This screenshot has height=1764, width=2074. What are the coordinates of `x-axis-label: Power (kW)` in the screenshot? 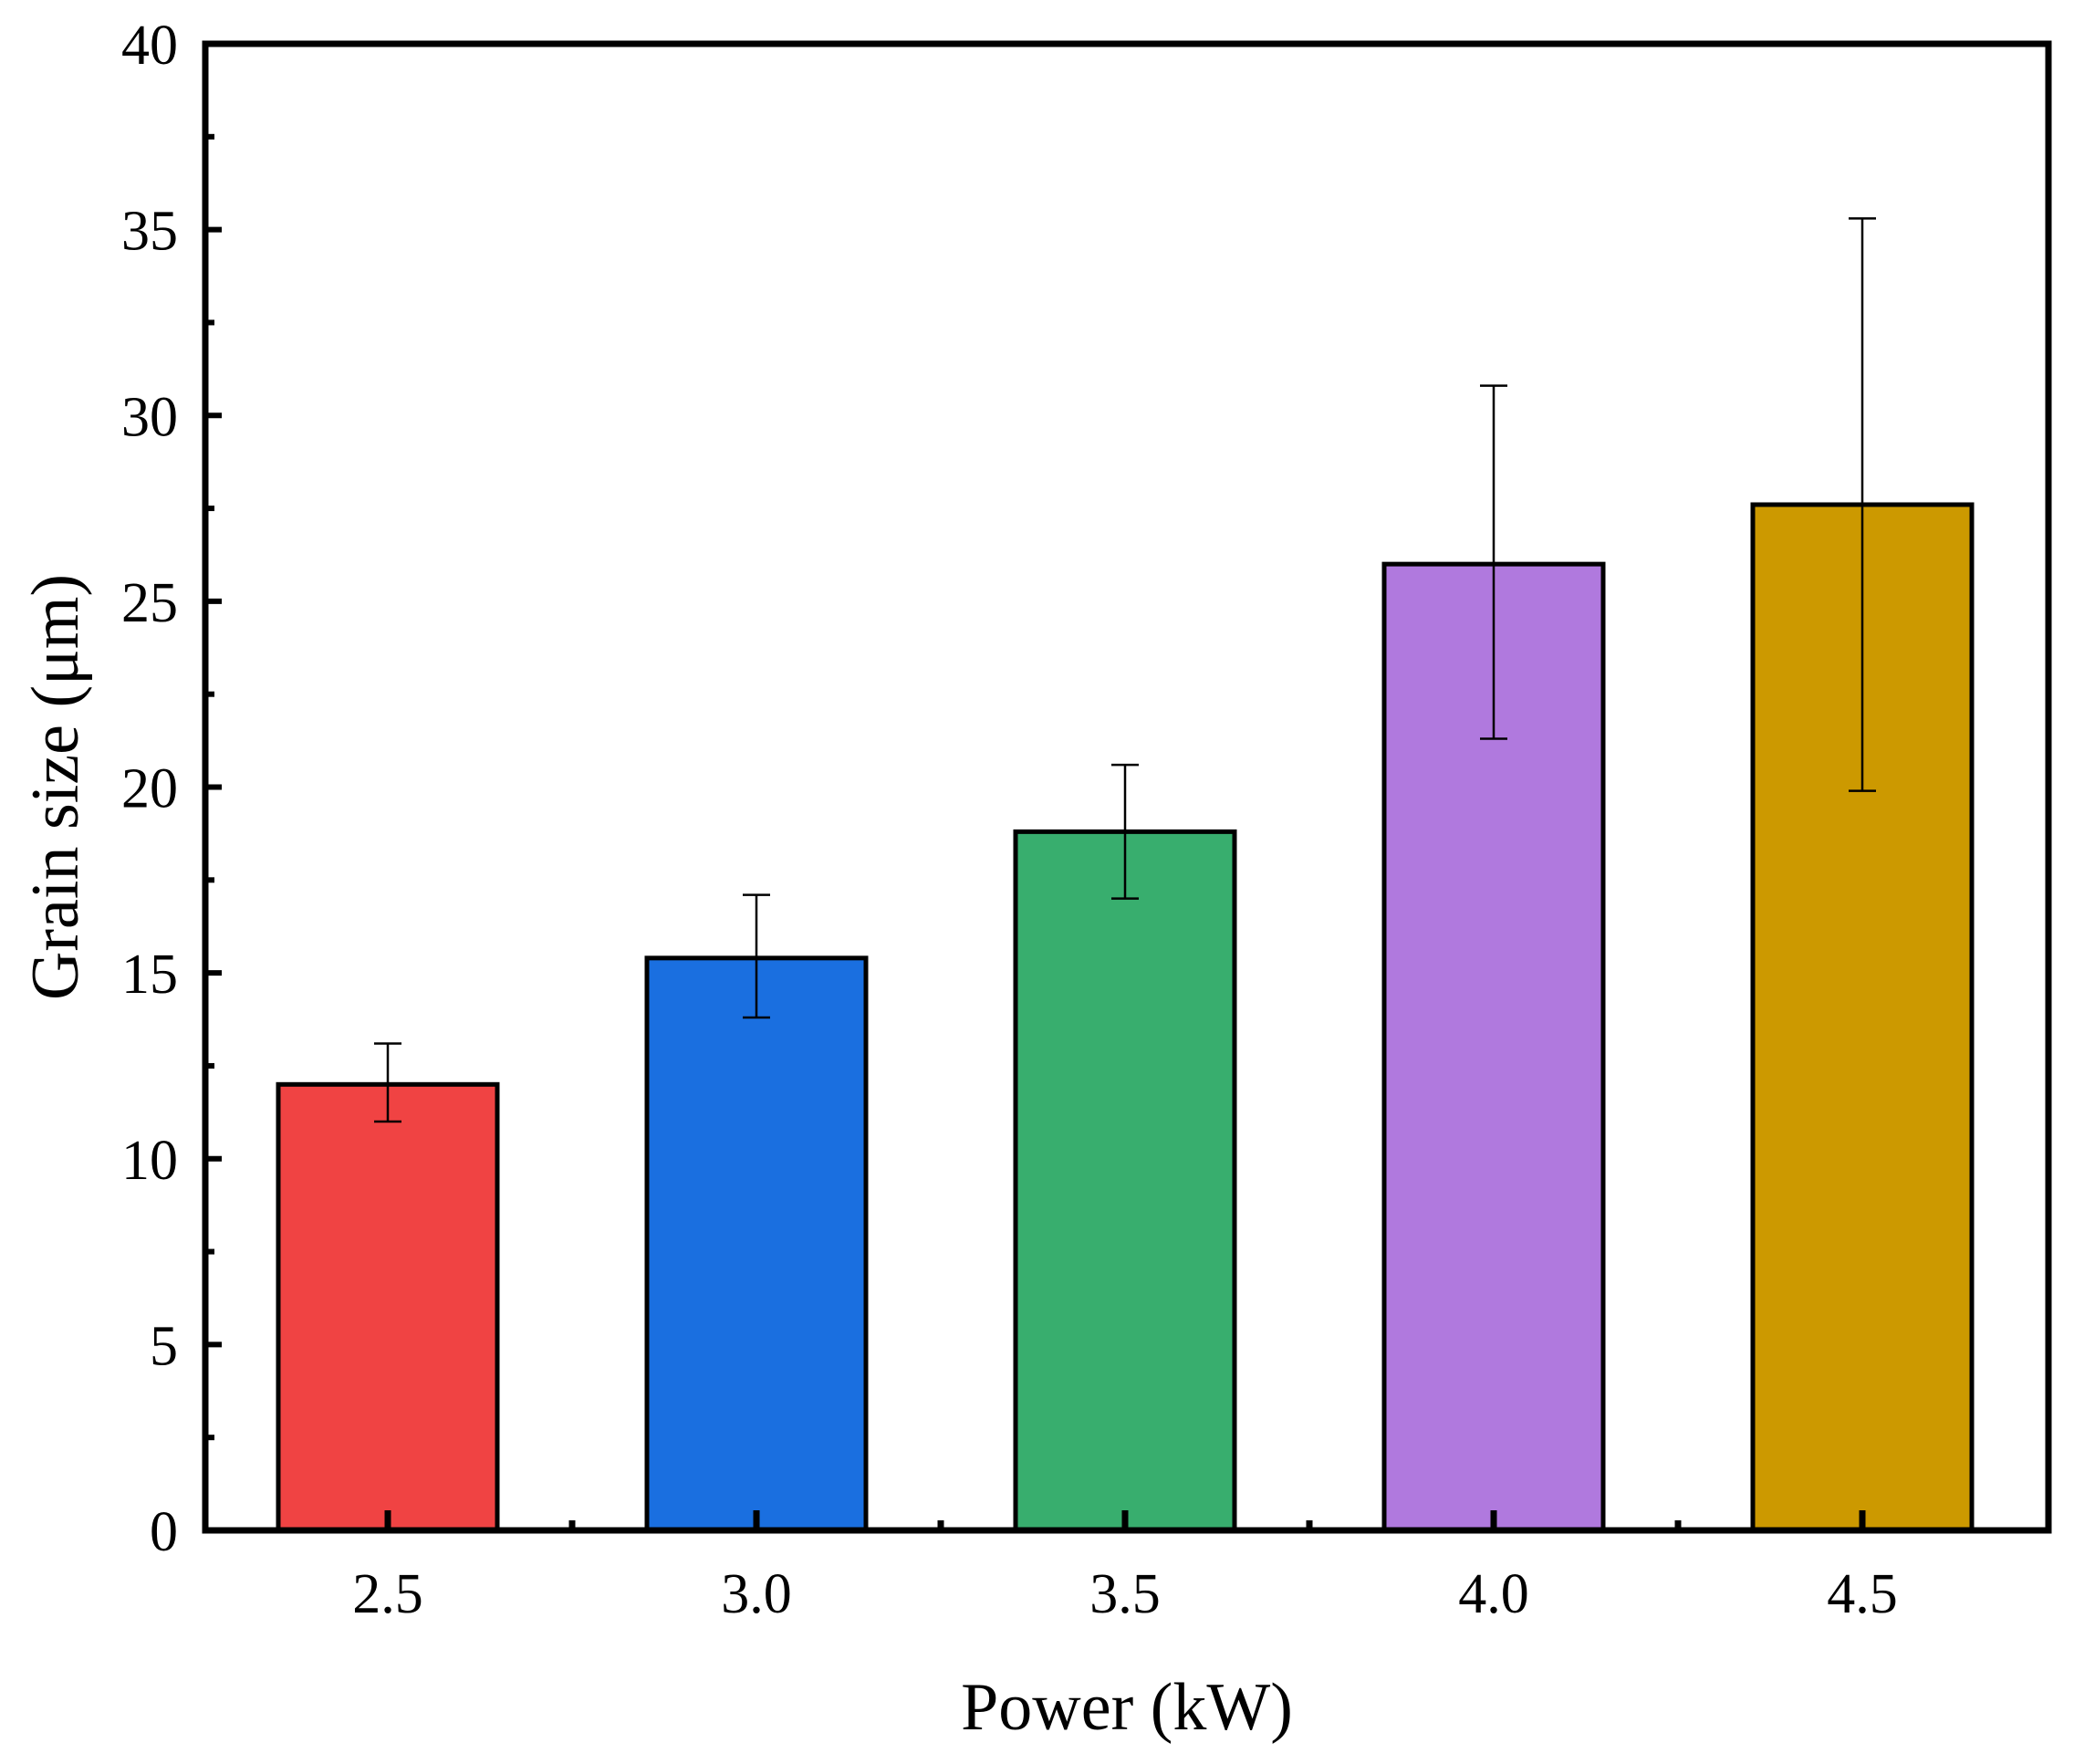 It's located at (1127, 1707).